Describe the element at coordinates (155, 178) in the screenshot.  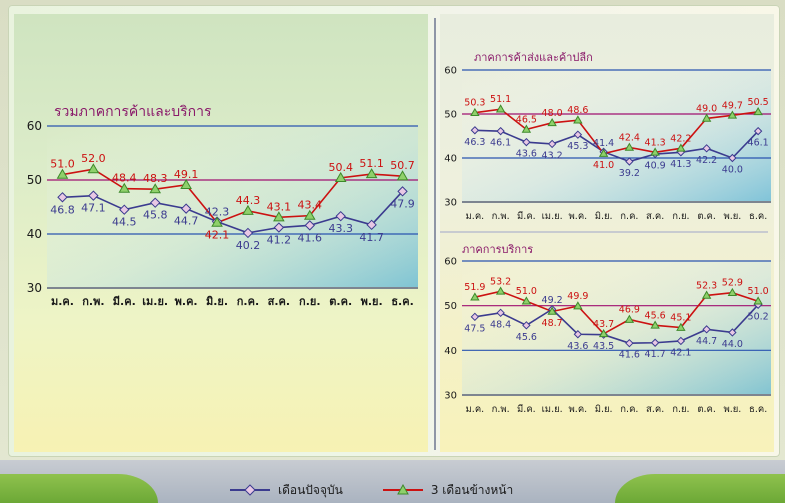
I see `data-label-next3: 48.3` at that location.